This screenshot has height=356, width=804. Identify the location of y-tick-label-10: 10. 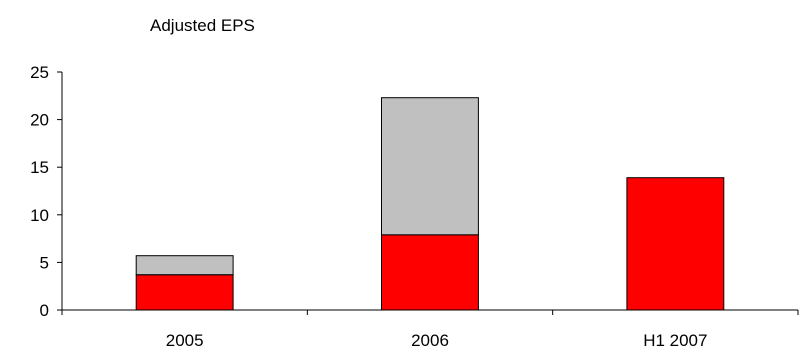
(39, 215).